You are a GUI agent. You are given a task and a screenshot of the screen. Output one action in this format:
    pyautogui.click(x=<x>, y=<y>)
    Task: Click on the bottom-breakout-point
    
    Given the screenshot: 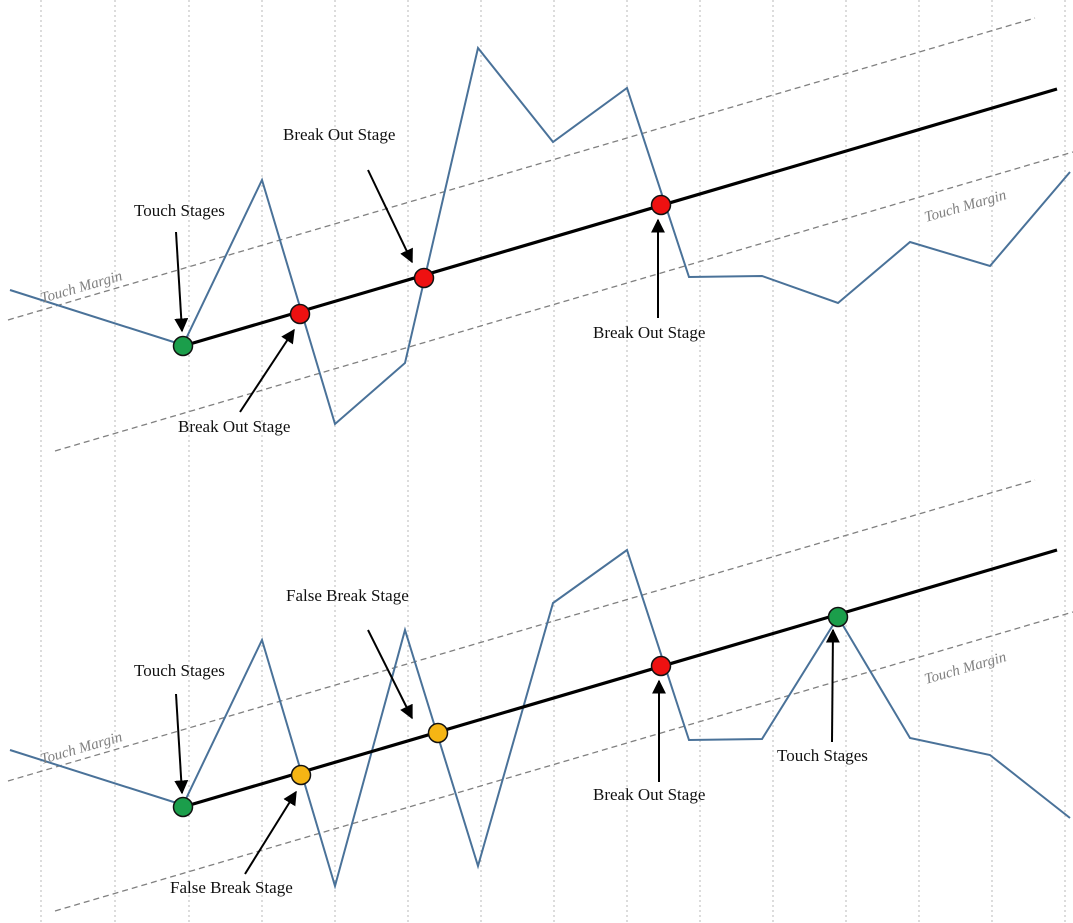 What is the action you would take?
    pyautogui.click(x=661, y=666)
    